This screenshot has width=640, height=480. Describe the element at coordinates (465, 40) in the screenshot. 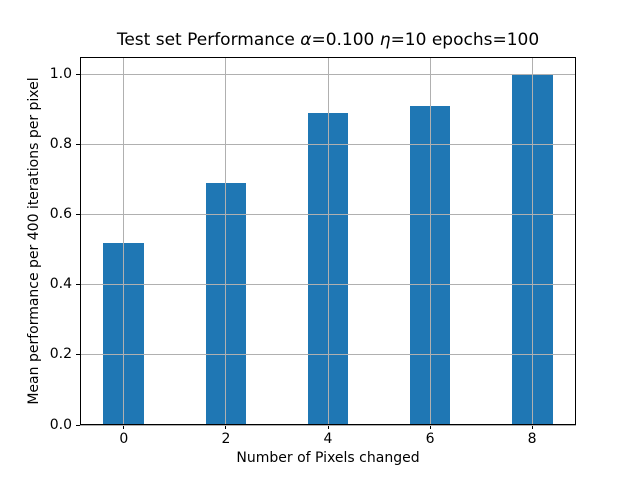

I see `title-text: =10 epochs=100` at that location.